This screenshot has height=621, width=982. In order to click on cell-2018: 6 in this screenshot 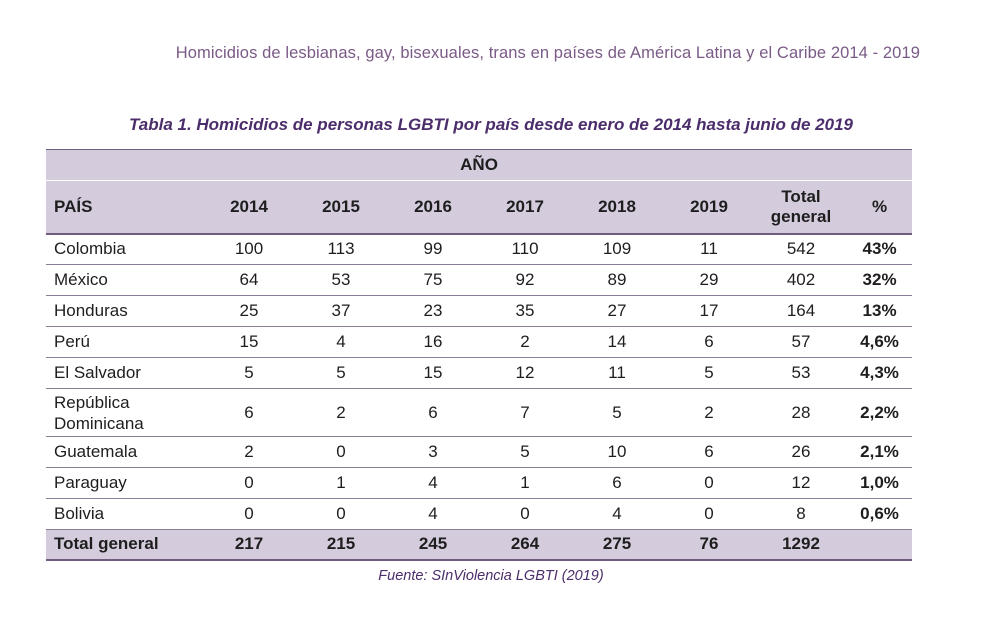, I will do `click(617, 483)`.